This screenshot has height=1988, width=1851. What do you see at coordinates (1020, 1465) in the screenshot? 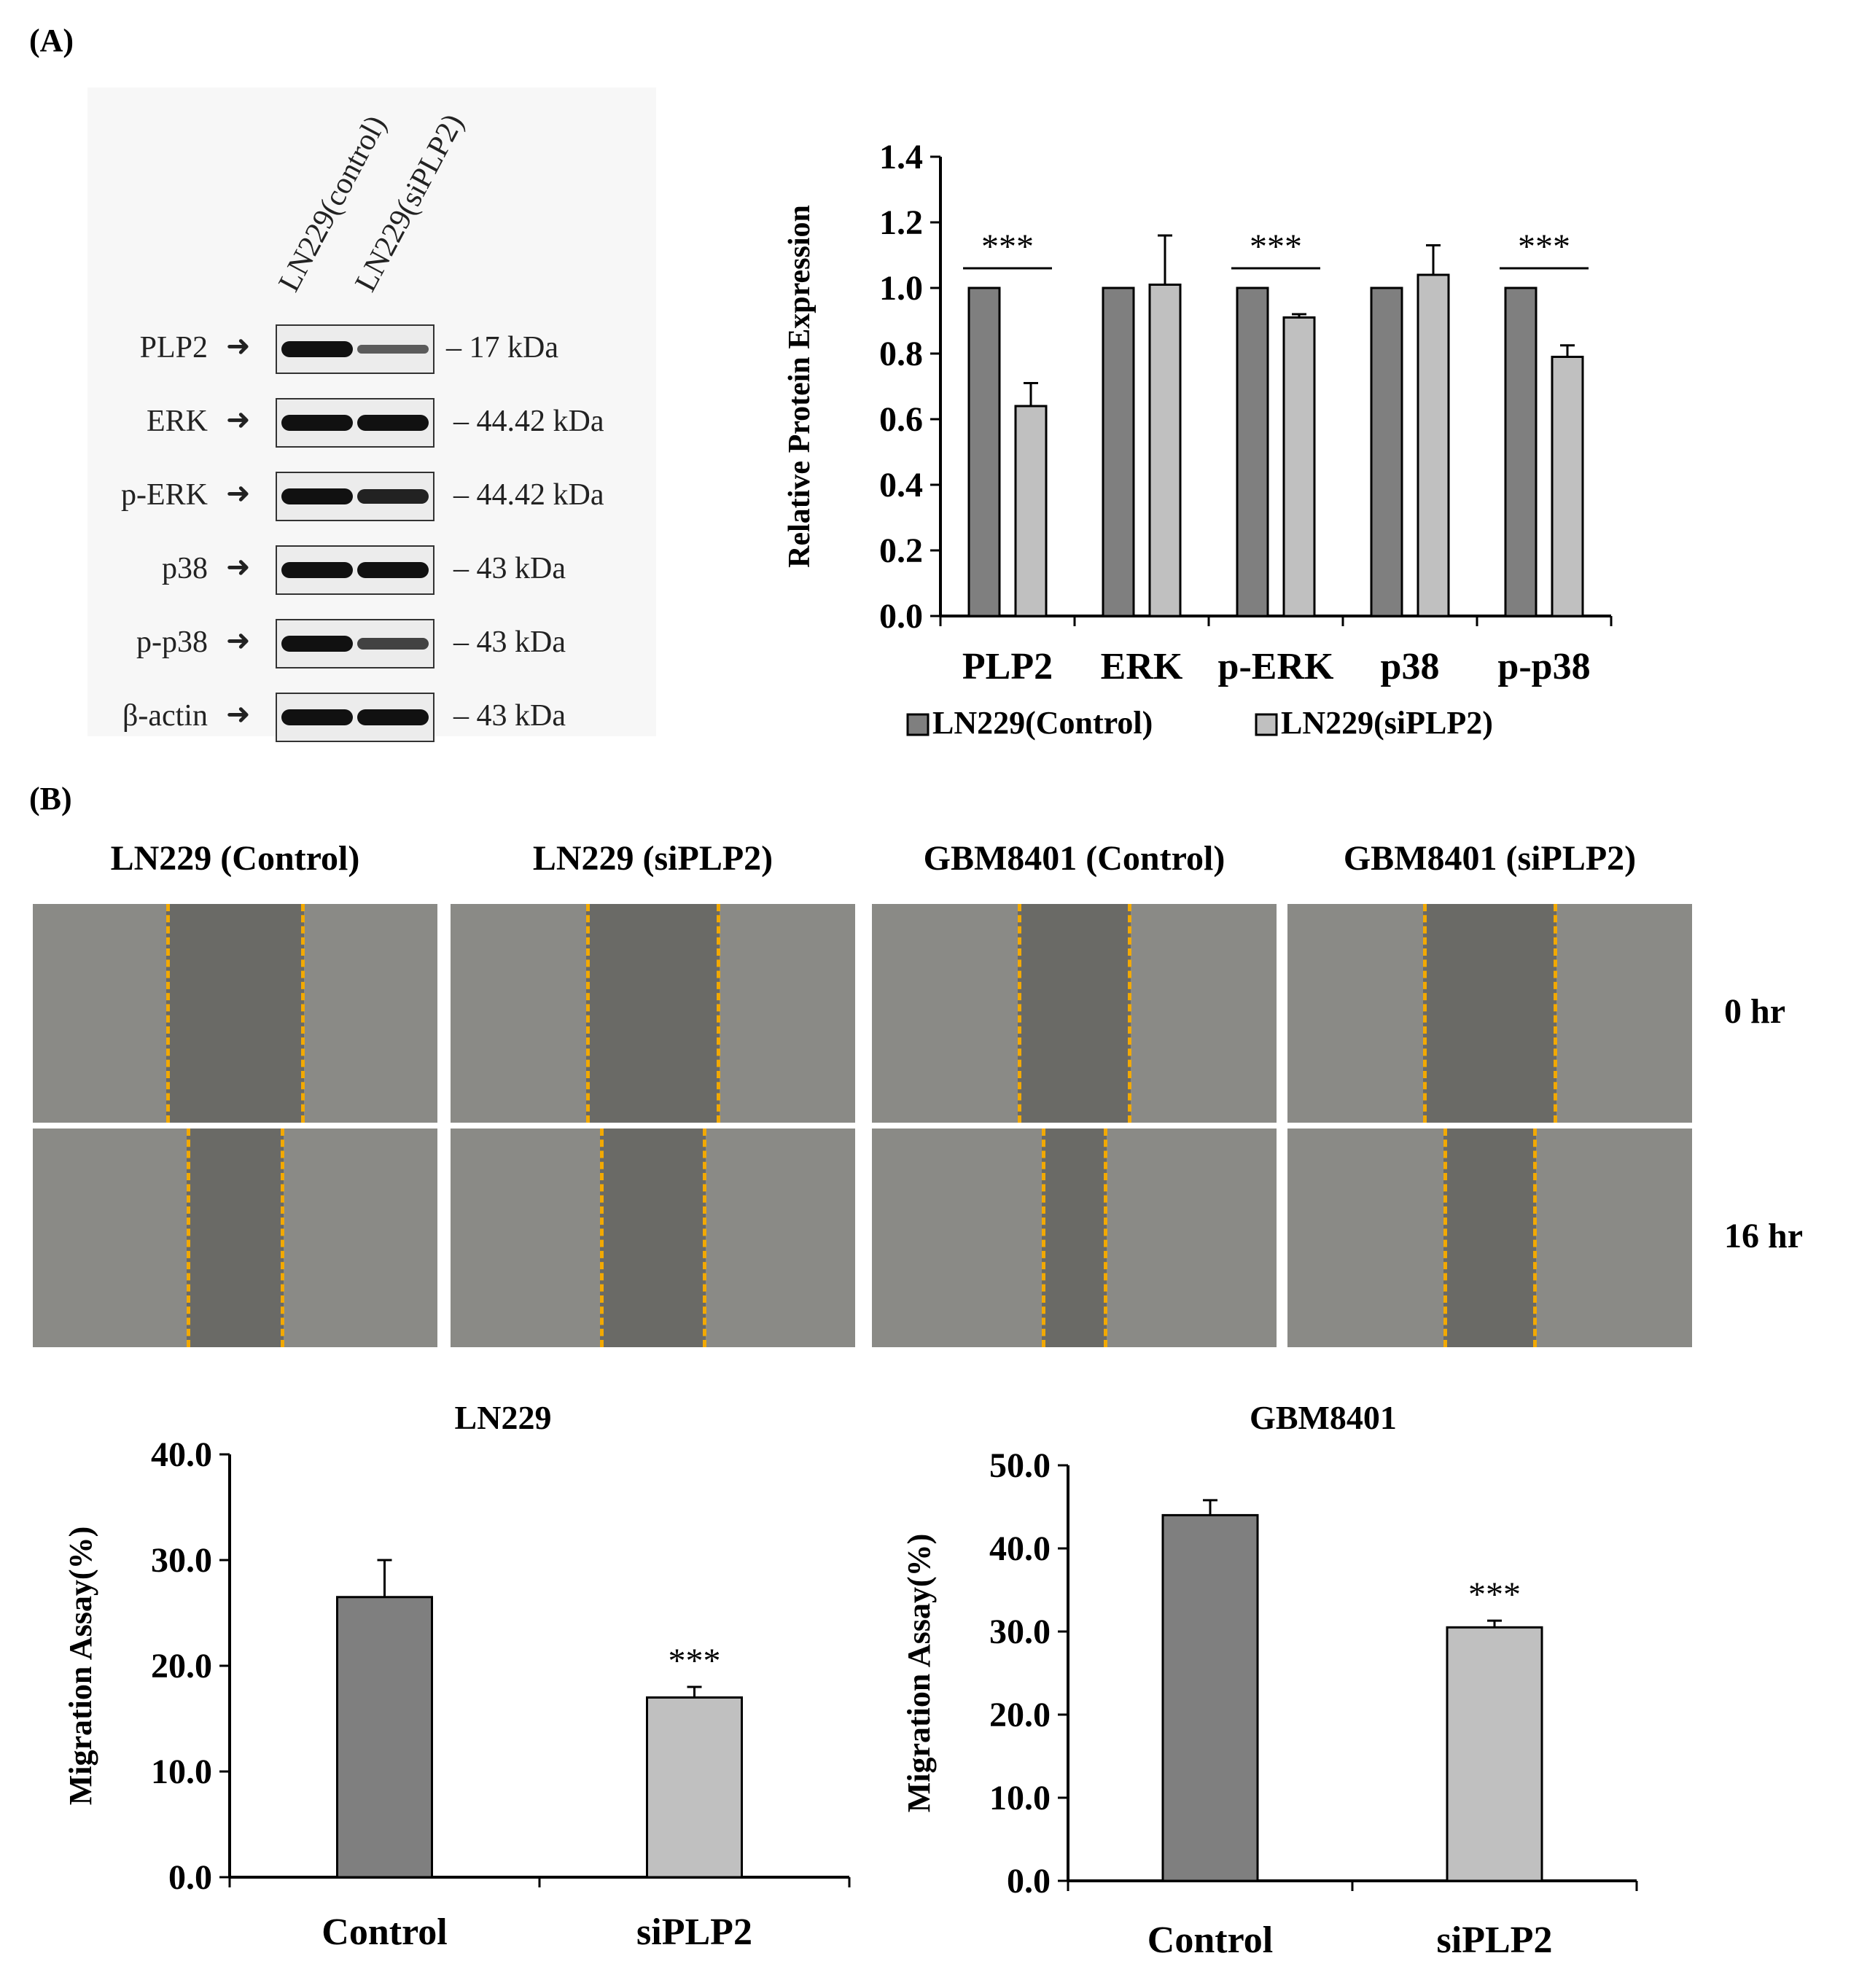
I see `y-tick-label: 50.0` at bounding box center [1020, 1465].